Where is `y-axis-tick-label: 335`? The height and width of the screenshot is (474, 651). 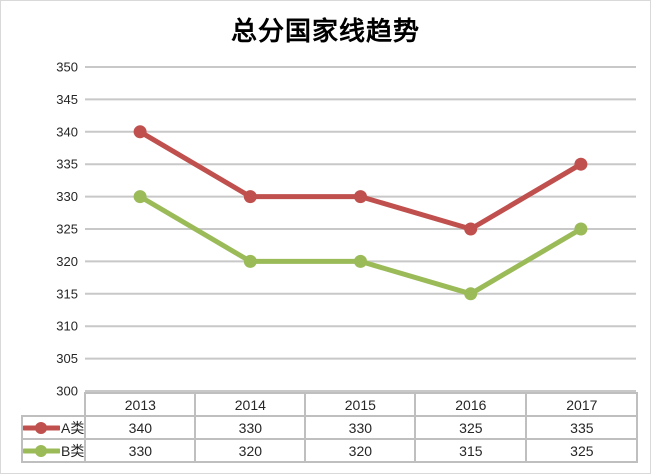 y-axis-tick-label: 335 is located at coordinates (67, 164).